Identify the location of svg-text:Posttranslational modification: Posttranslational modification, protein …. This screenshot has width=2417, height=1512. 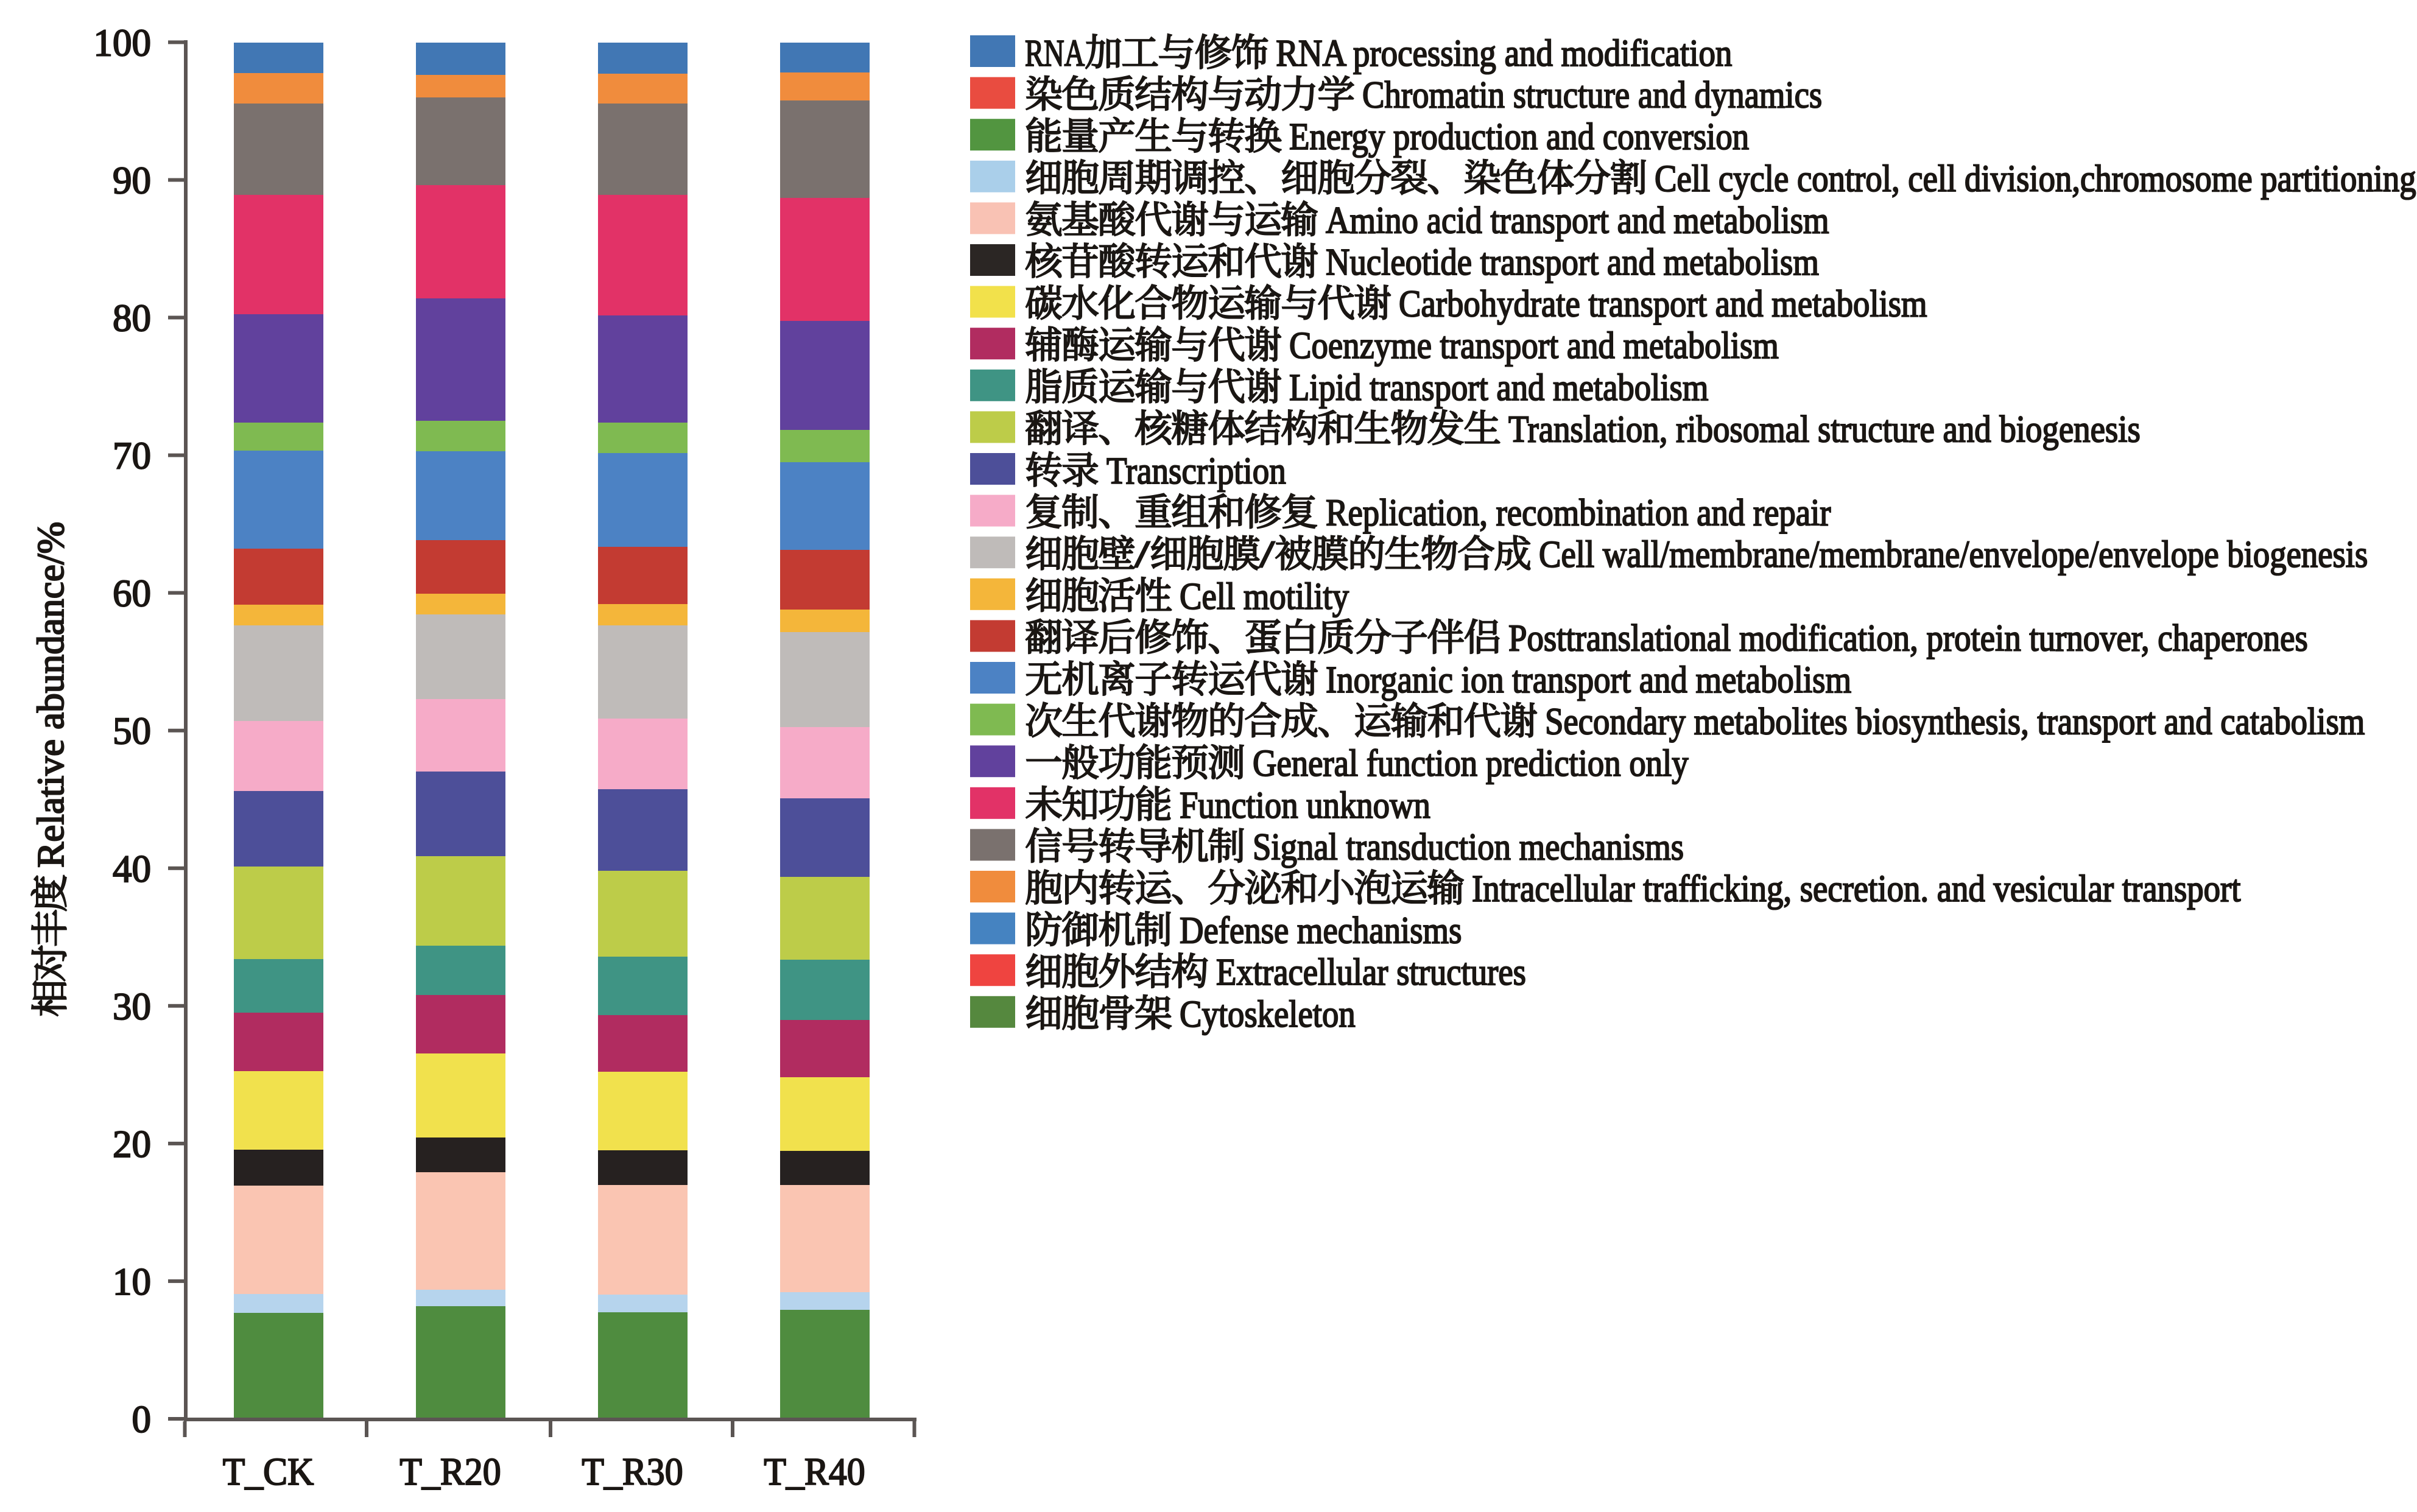
(1908, 638).